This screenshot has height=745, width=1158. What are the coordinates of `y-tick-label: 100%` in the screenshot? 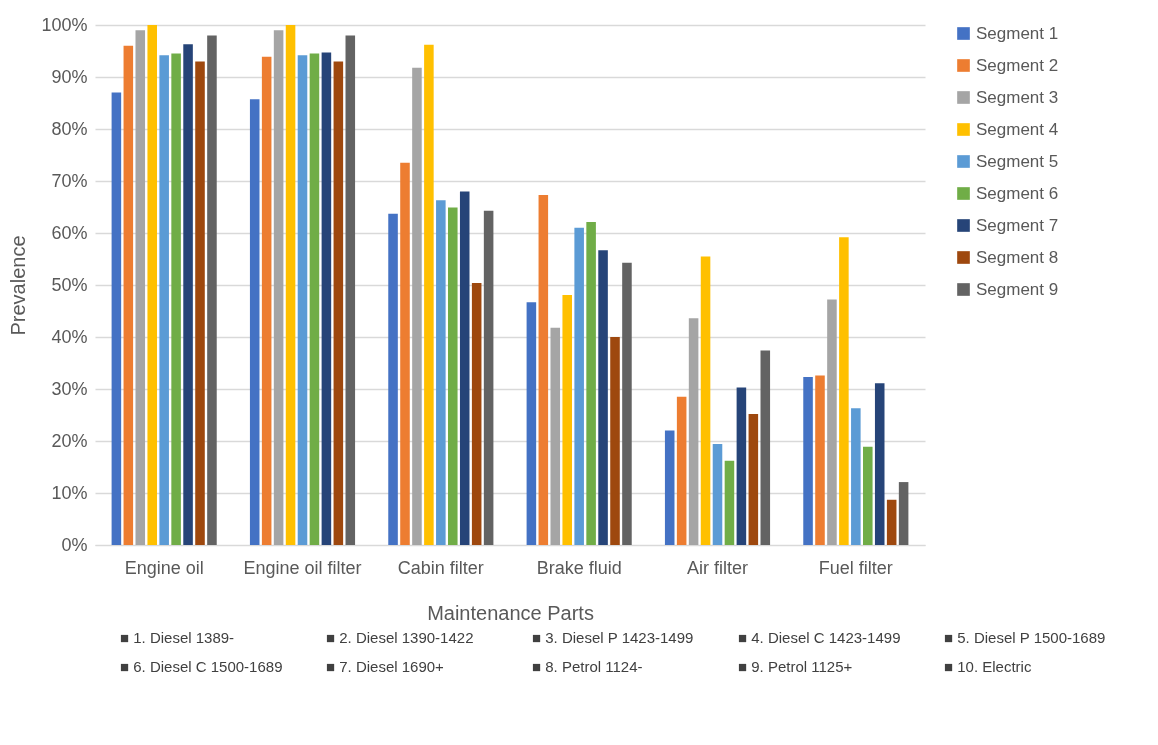 It's located at (64, 24).